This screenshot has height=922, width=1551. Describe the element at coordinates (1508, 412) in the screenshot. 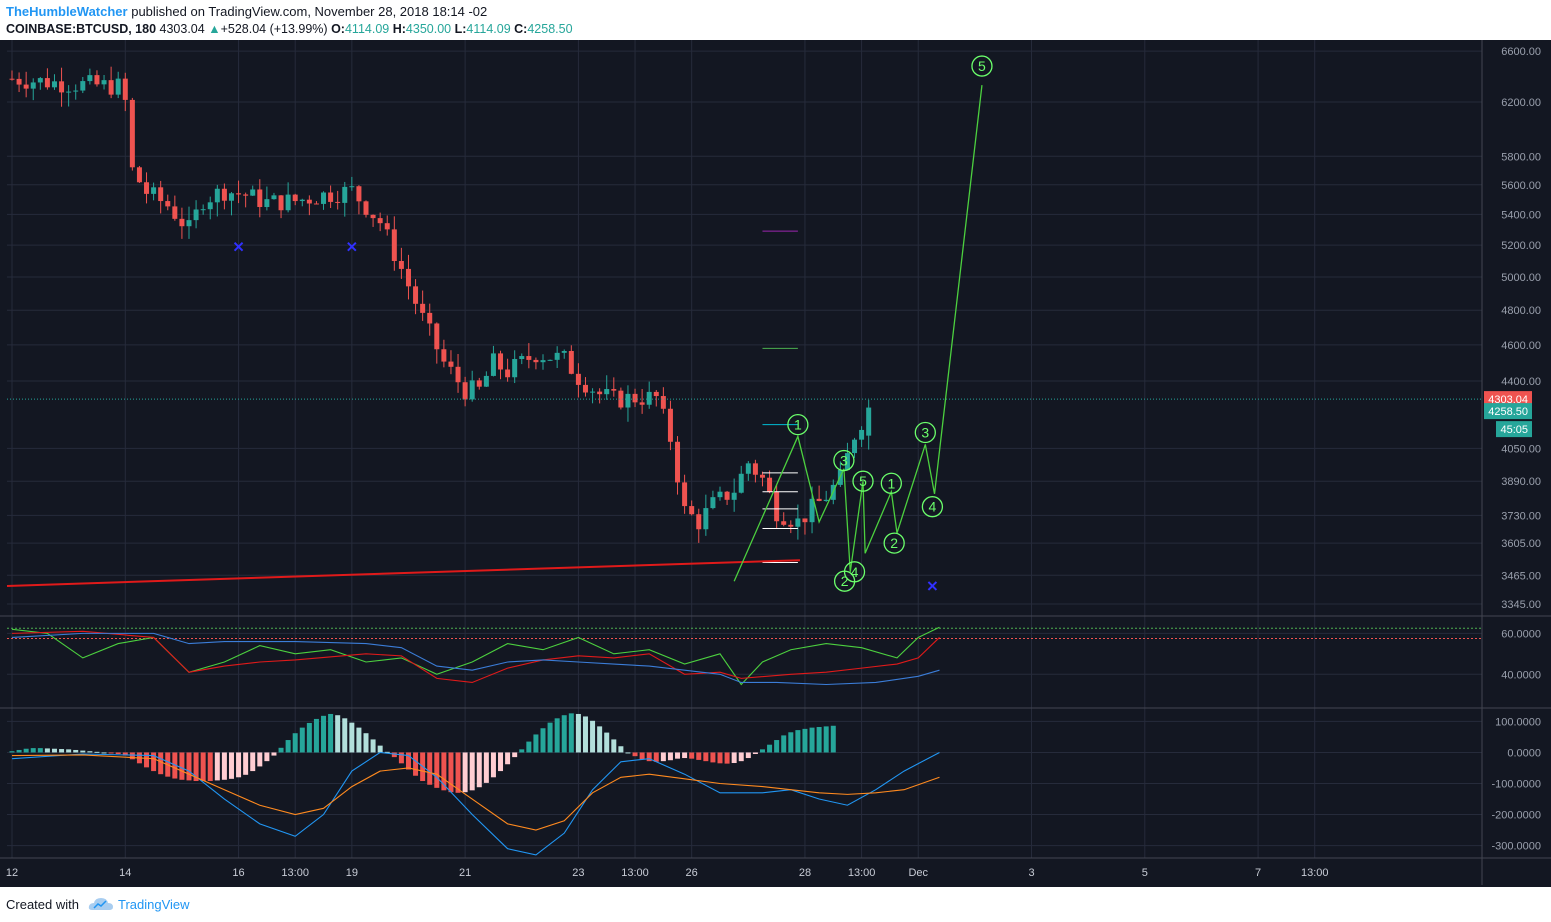

I see `close-price-tag: 4258.50` at that location.